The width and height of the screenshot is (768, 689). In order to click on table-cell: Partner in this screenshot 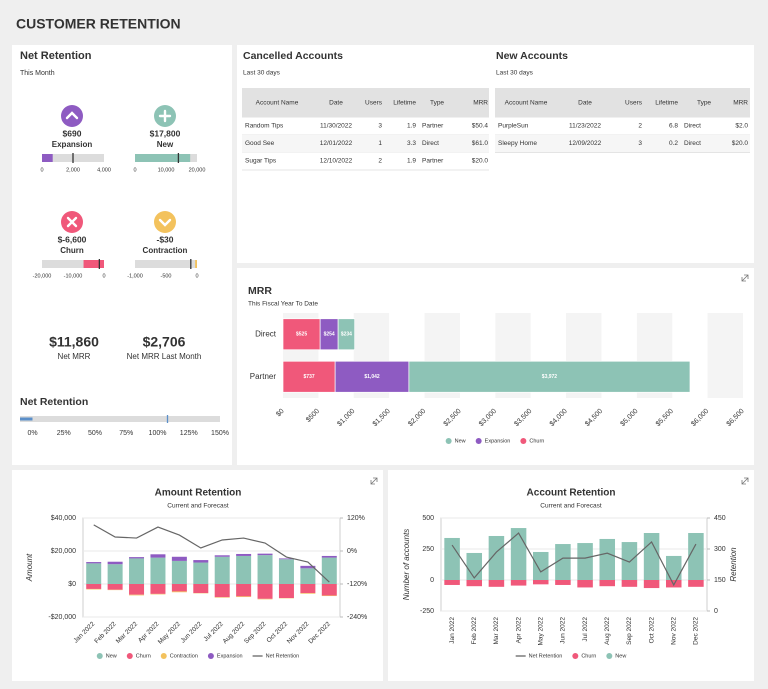, I will do `click(433, 126)`.